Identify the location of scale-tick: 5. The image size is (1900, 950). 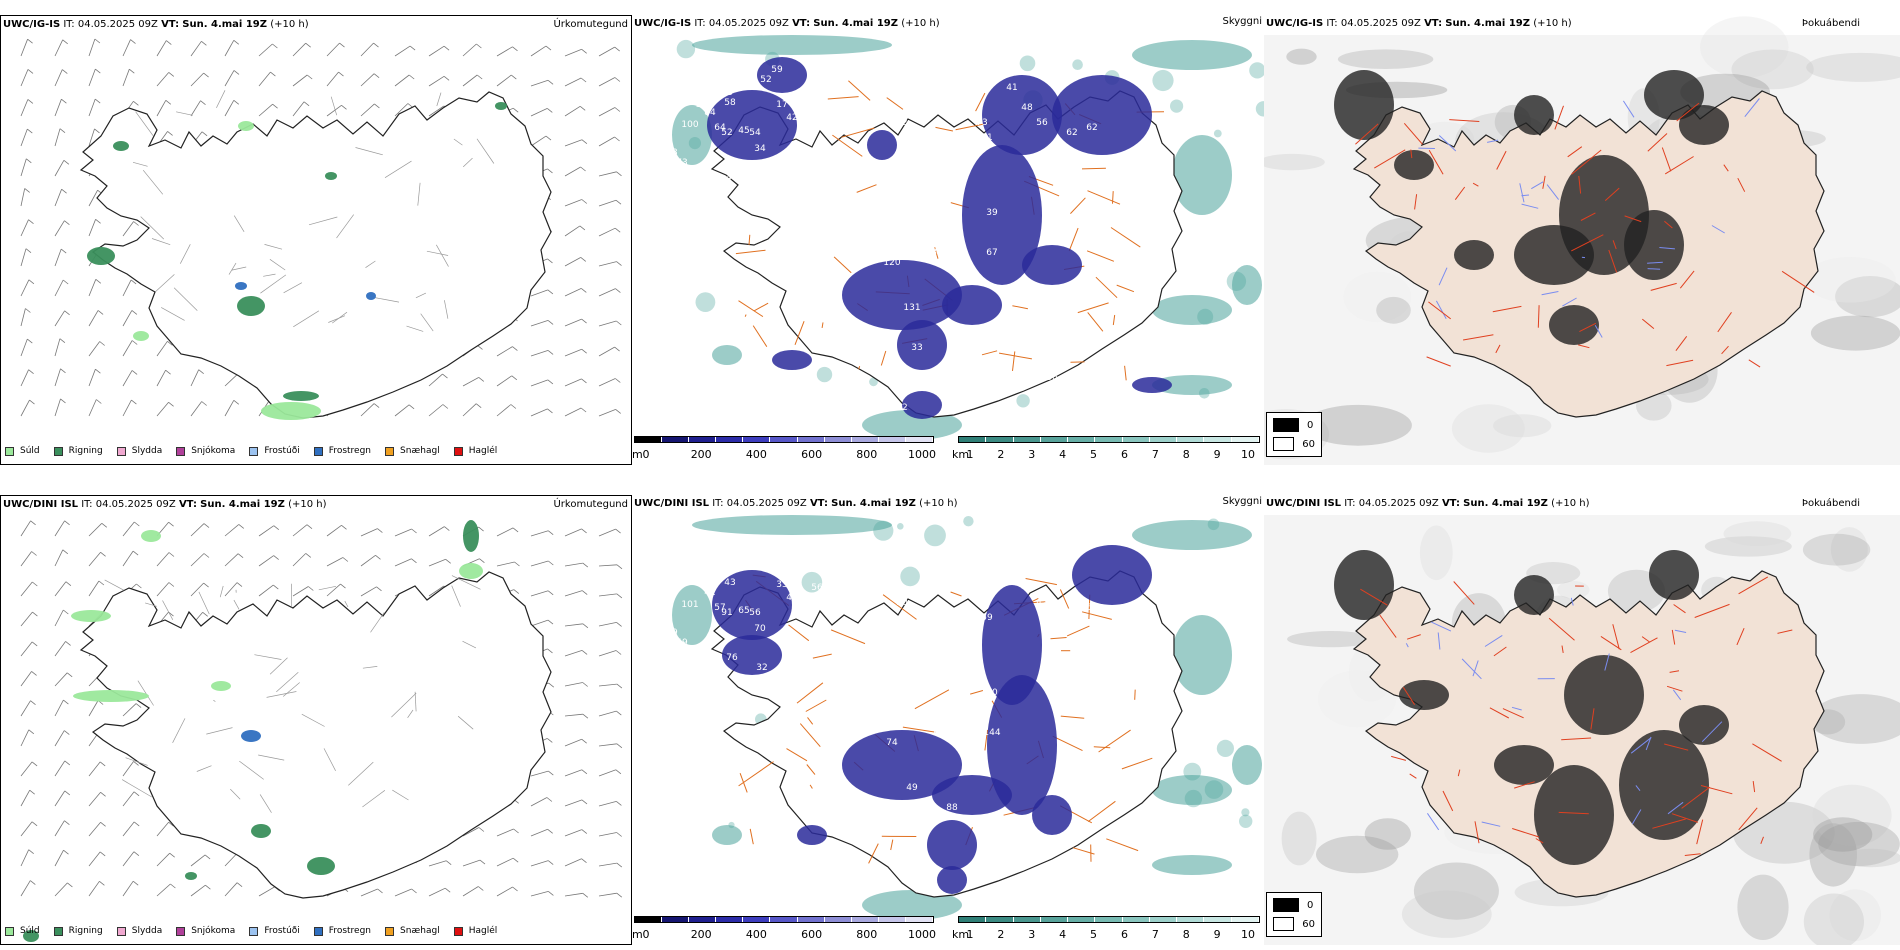
(1094, 454).